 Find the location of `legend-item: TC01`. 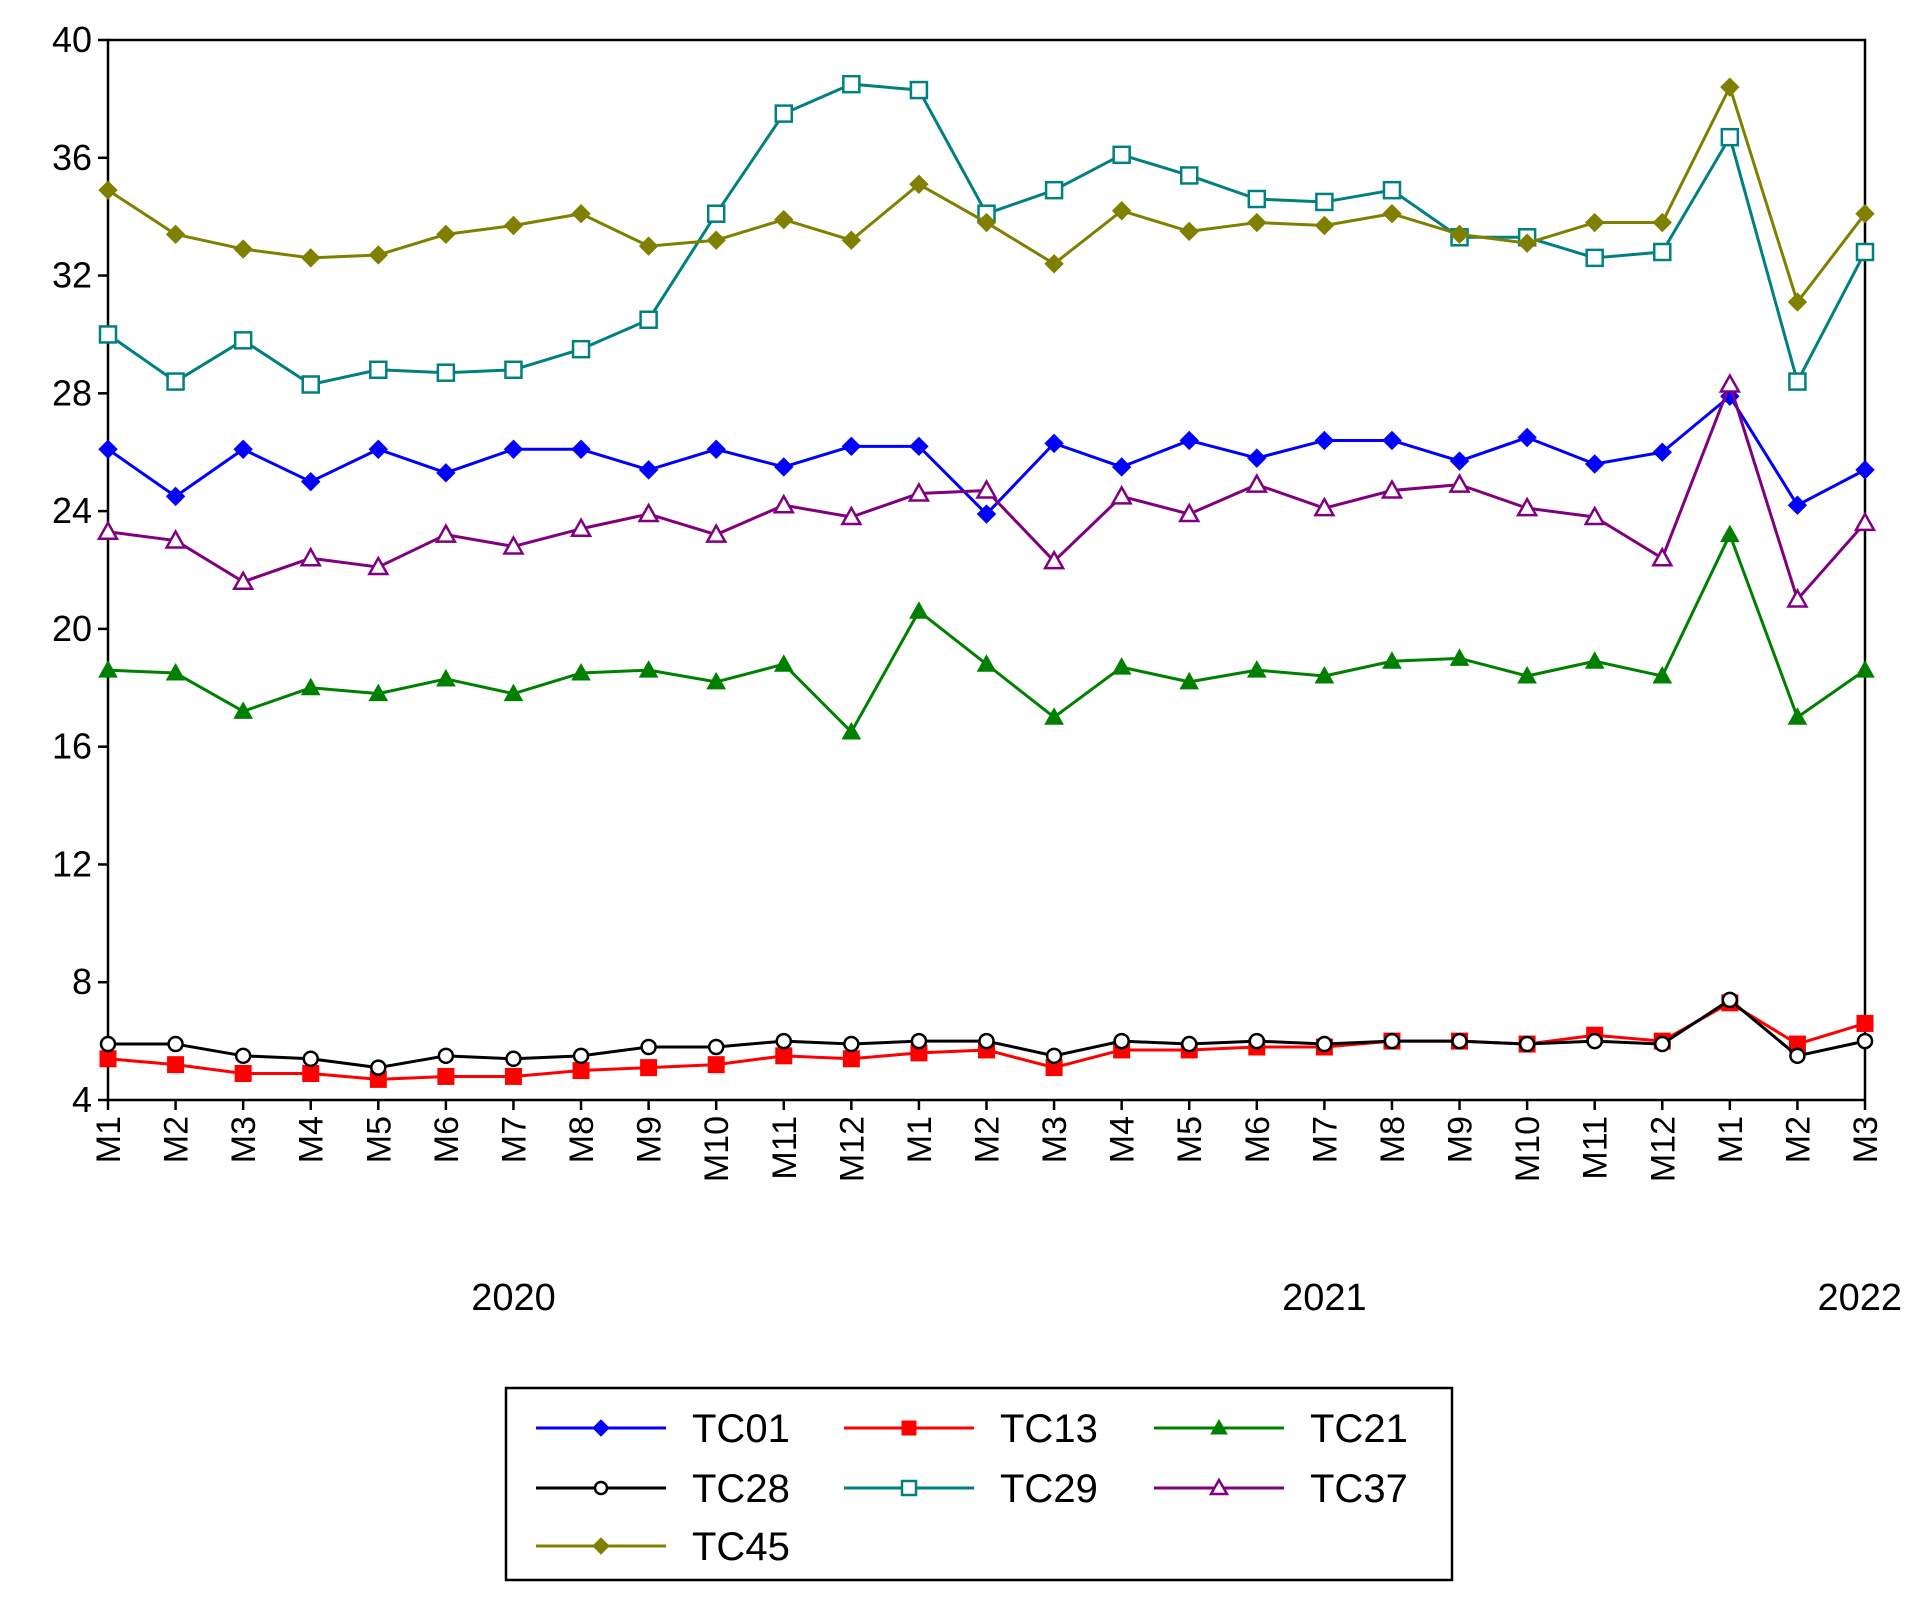

legend-item: TC01 is located at coordinates (663, 1429).